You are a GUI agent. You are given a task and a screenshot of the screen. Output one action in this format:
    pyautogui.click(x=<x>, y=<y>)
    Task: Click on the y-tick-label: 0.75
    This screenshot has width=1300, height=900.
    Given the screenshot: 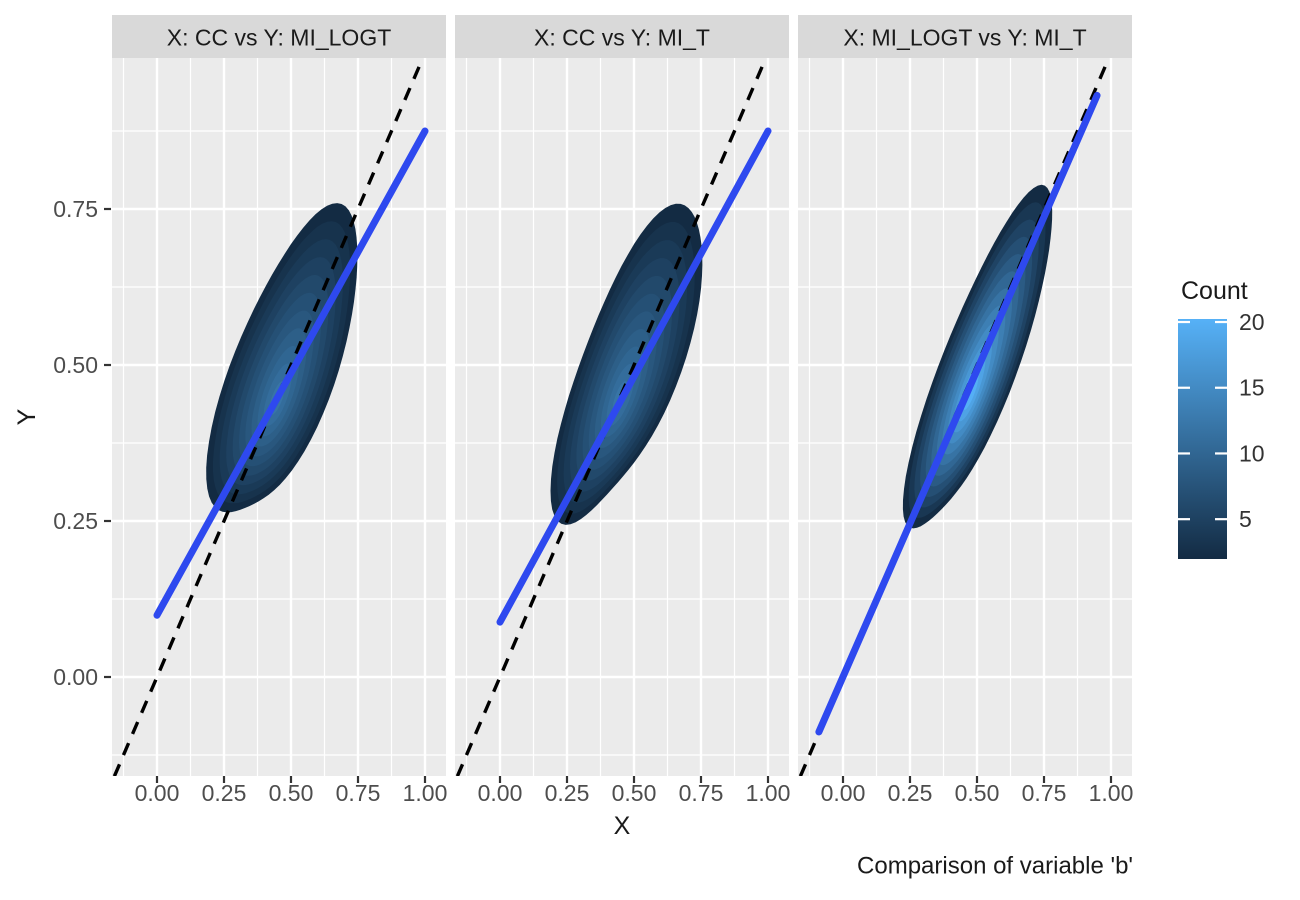 What is the action you would take?
    pyautogui.click(x=75, y=209)
    